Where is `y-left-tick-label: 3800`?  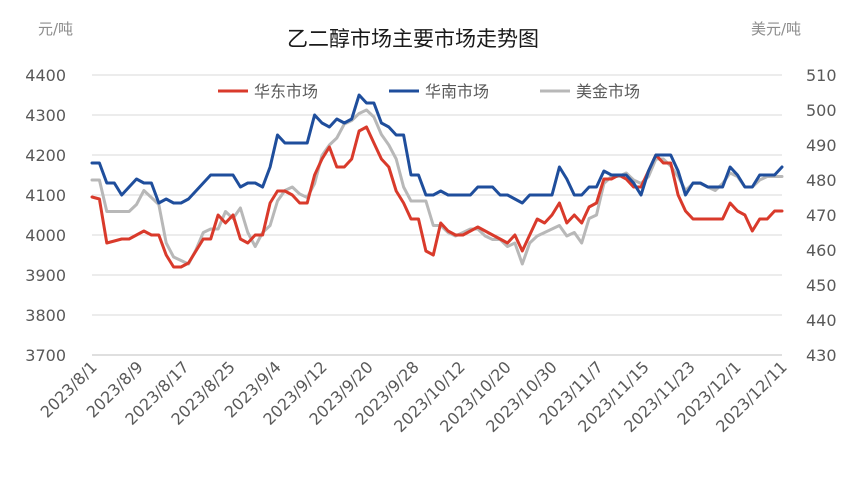 y-left-tick-label: 3800 is located at coordinates (45, 315).